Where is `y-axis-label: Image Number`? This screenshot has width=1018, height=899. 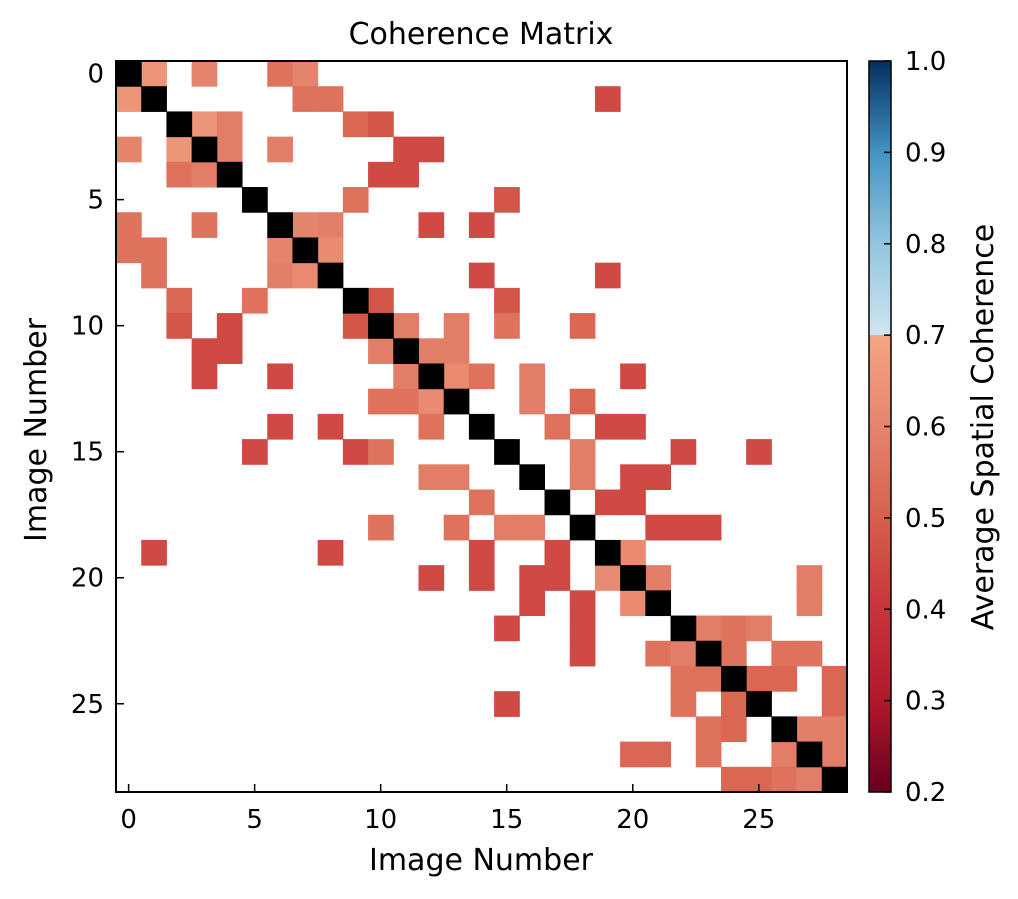
y-axis-label: Image Number is located at coordinates (36, 429).